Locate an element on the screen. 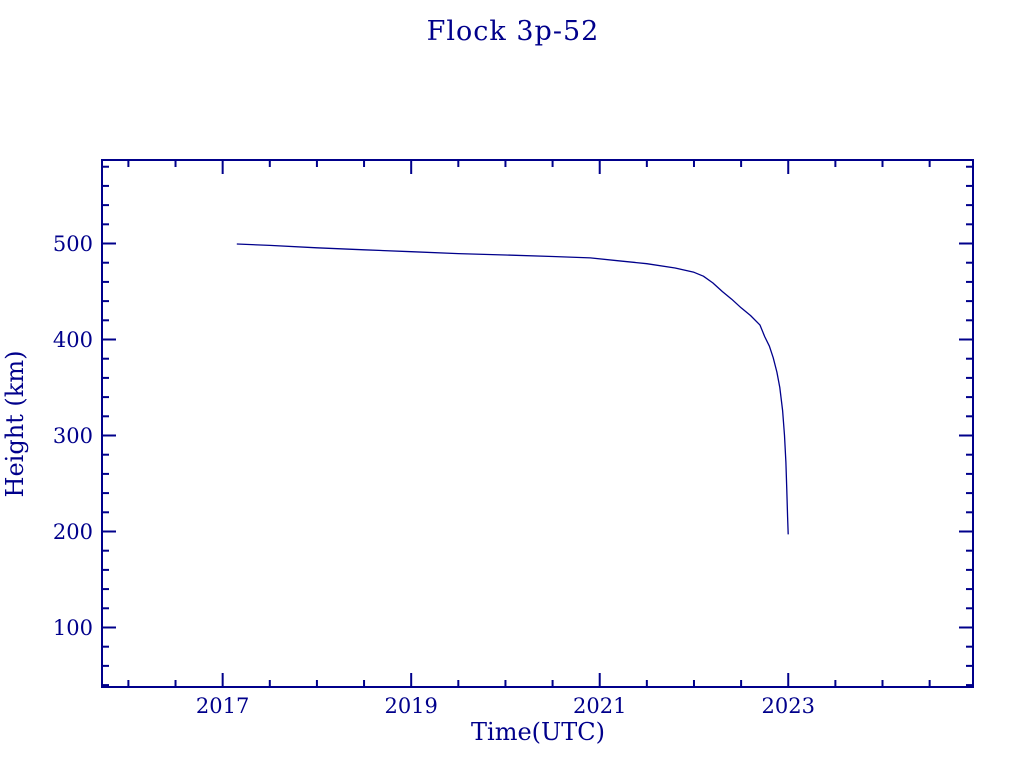  y-axis-tick-label: 300 is located at coordinates (73, 436).